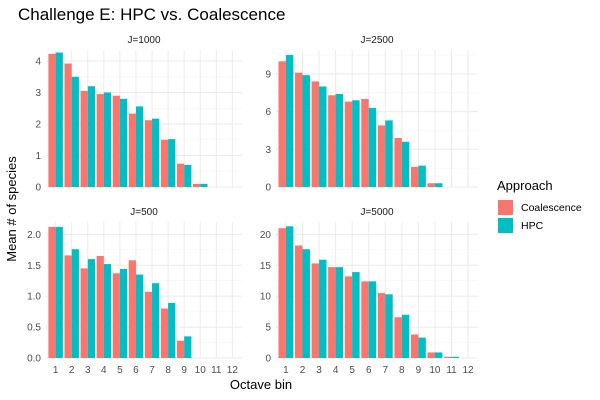  What do you see at coordinates (261, 384) in the screenshot?
I see `x-axis-title: Octave bin` at bounding box center [261, 384].